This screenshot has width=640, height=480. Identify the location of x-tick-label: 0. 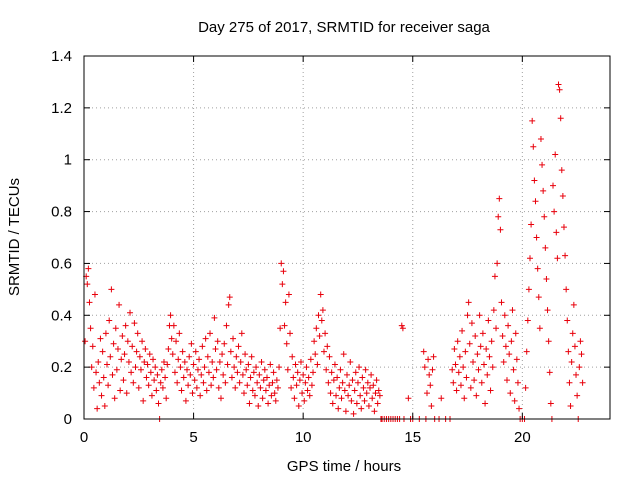
(84, 437).